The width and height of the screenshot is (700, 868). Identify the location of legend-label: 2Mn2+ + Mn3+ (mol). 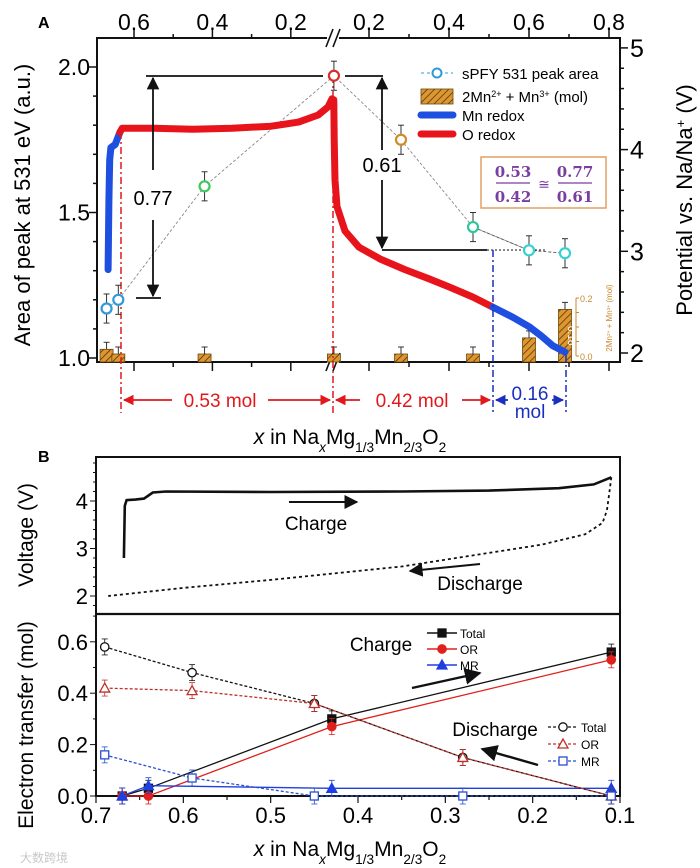
(525, 97).